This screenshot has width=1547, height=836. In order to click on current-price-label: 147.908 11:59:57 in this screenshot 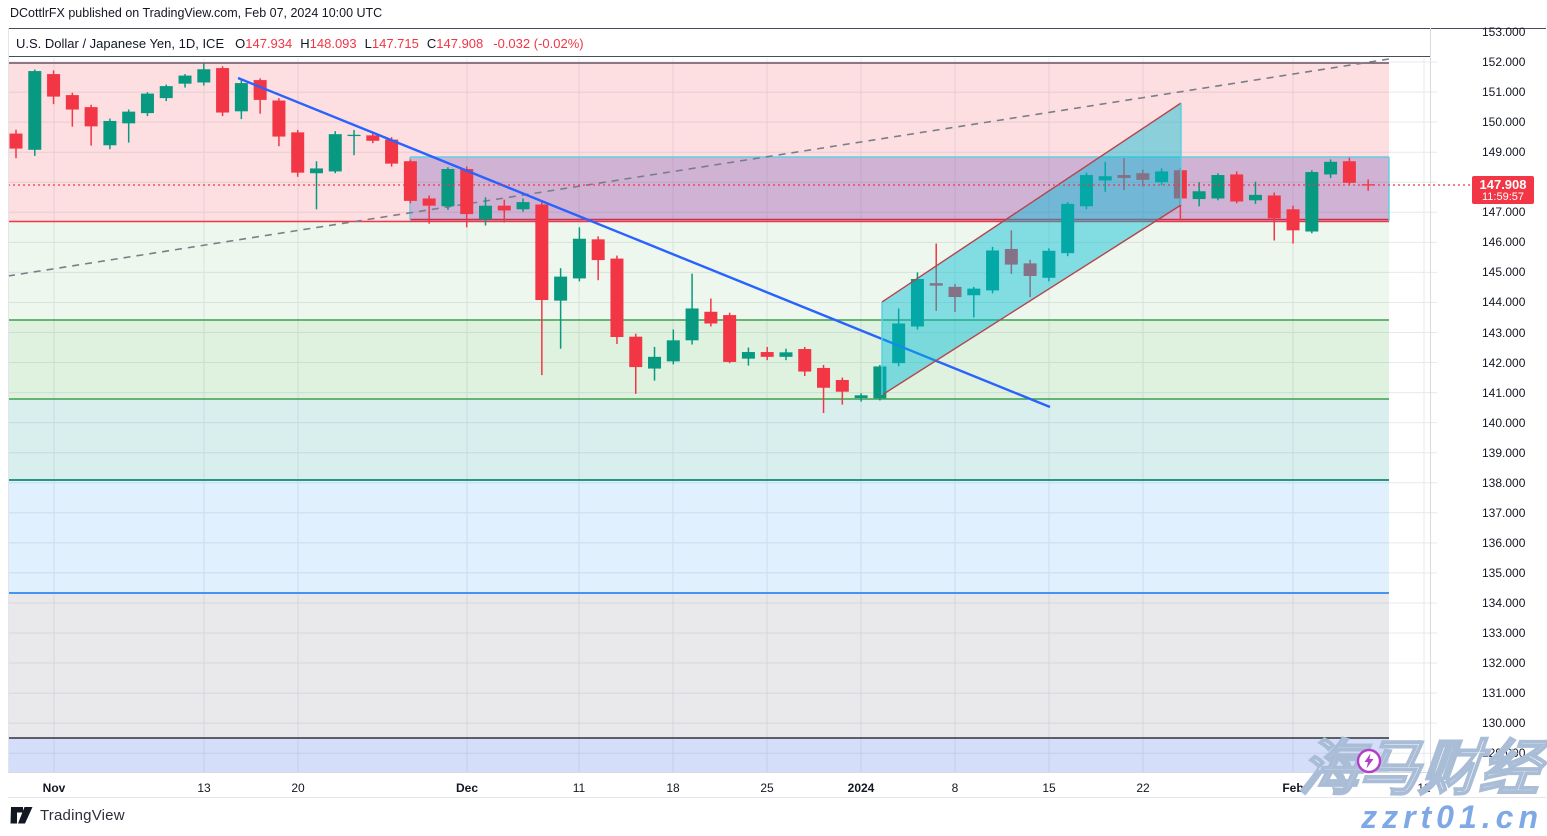, I will do `click(1503, 190)`.